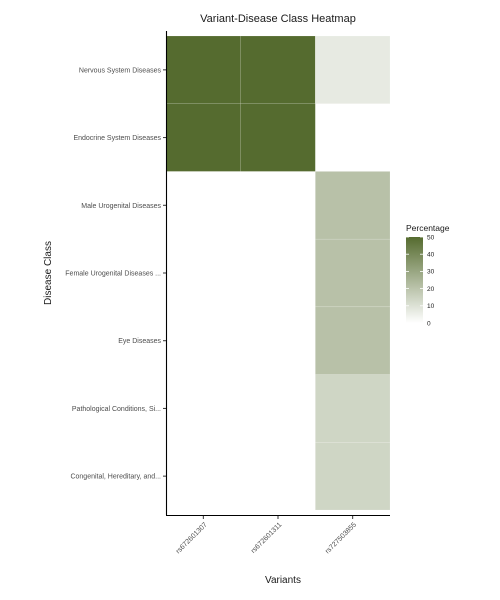  What do you see at coordinates (431, 255) in the screenshot?
I see `legend-tick-label: 40` at bounding box center [431, 255].